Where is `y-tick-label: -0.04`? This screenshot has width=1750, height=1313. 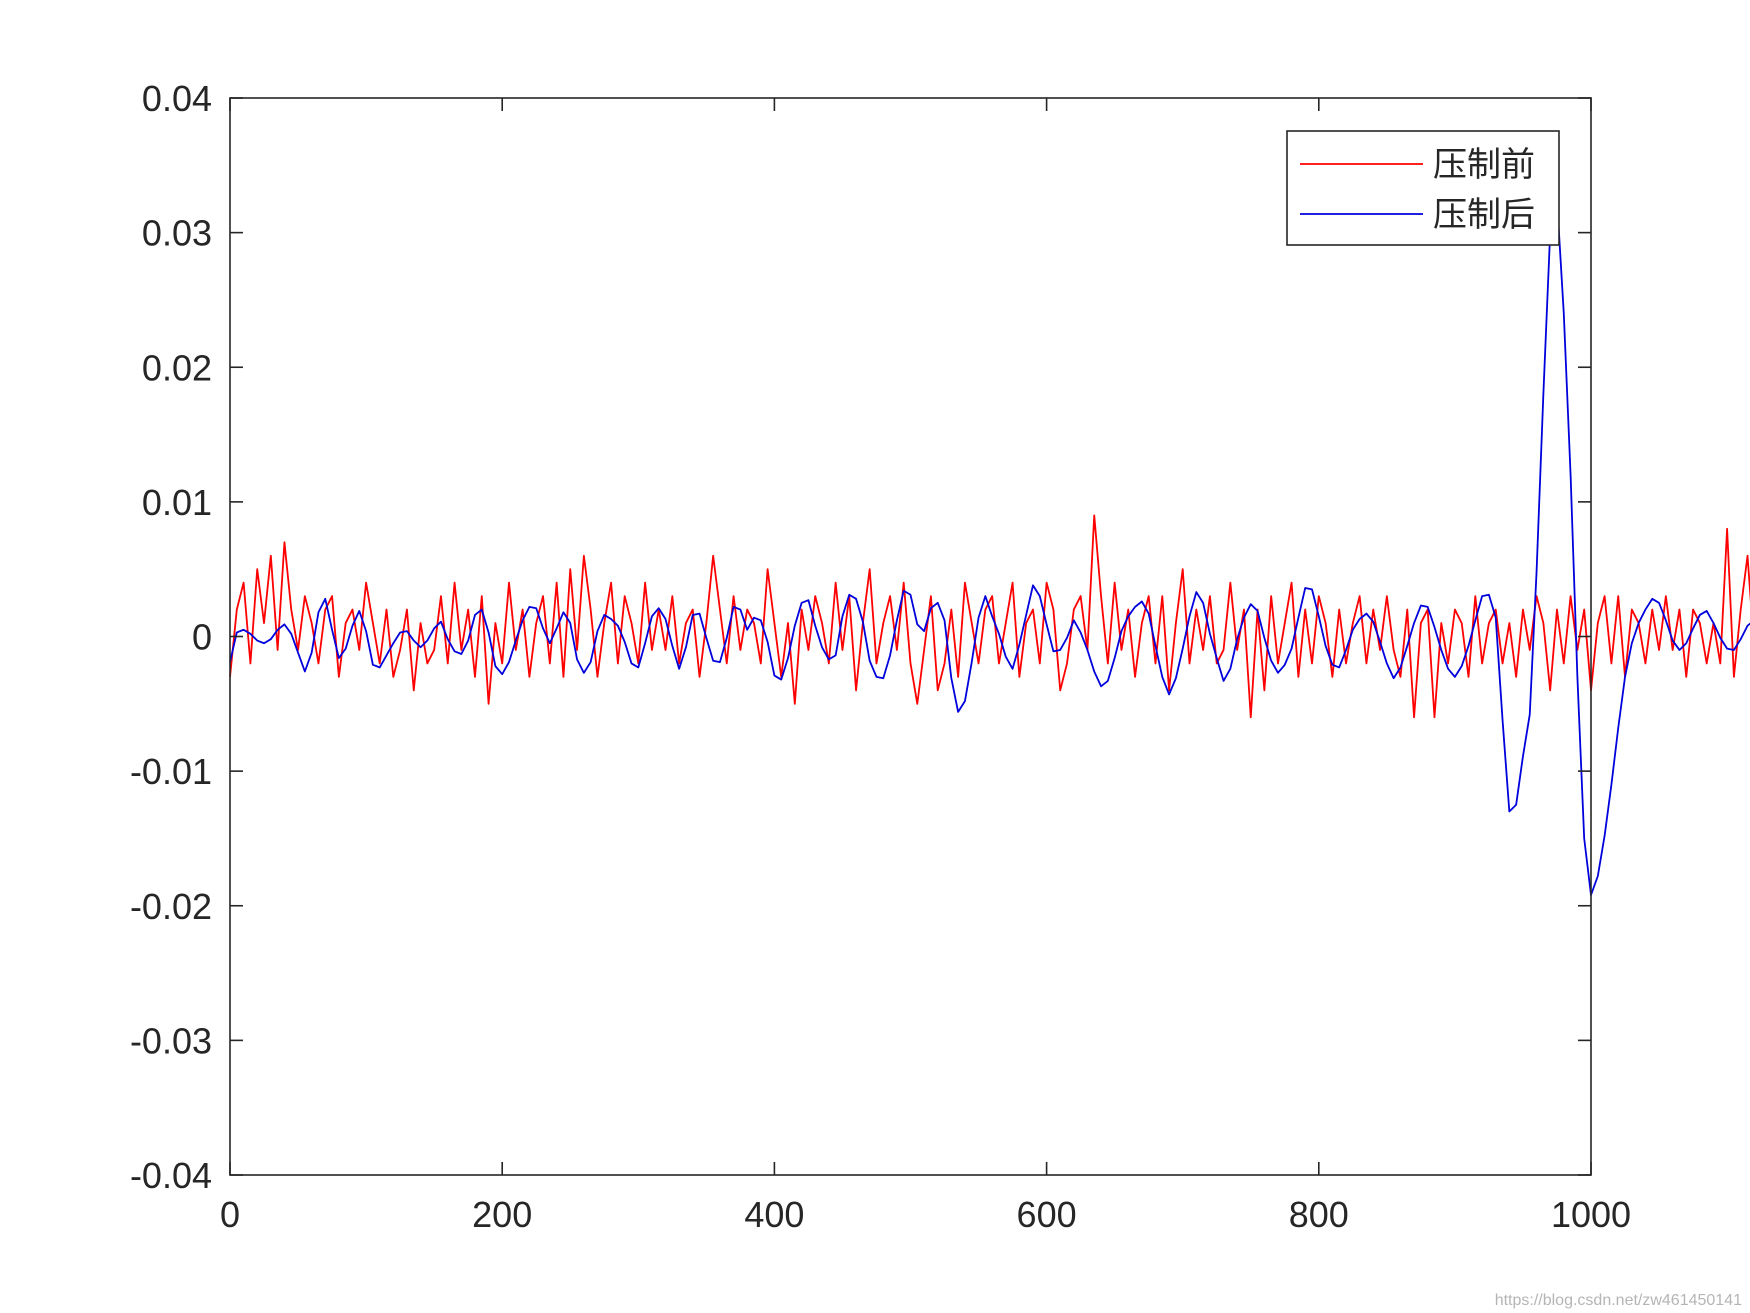
y-tick-label: -0.04 is located at coordinates (171, 1175).